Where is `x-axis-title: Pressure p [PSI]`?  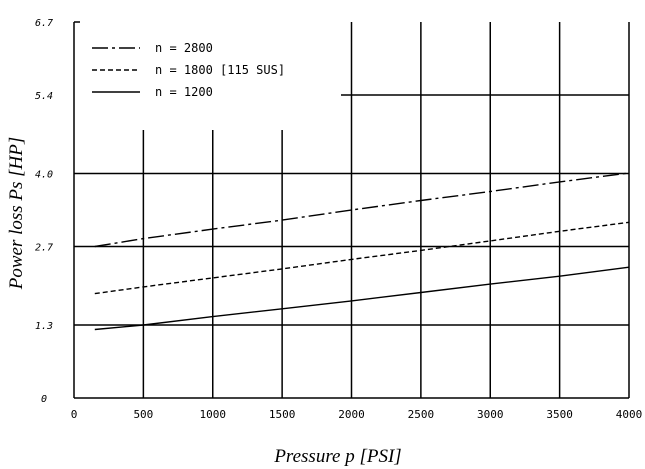
x-axis-title: Pressure p [PSI] is located at coordinates (337, 456).